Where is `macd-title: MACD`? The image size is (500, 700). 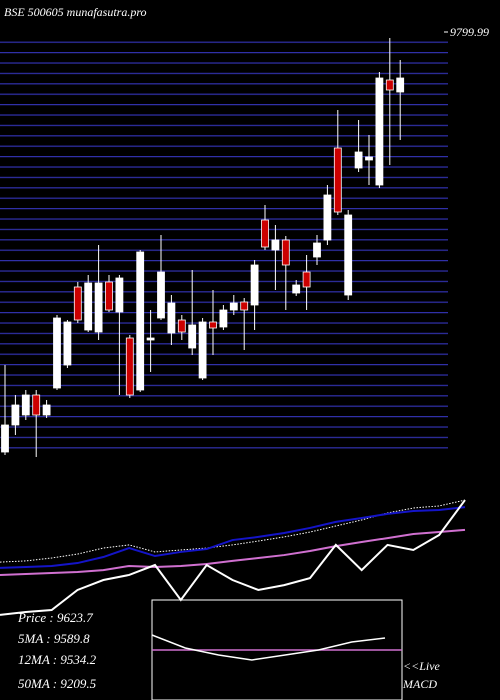
macd-title: MACD is located at coordinates (419, 684).